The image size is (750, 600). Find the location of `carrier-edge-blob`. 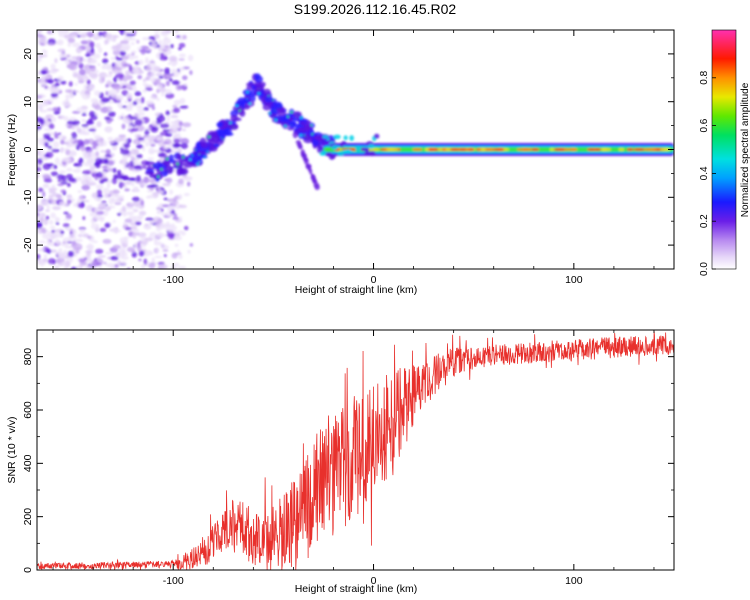

carrier-edge-blob is located at coordinates (368, 153).